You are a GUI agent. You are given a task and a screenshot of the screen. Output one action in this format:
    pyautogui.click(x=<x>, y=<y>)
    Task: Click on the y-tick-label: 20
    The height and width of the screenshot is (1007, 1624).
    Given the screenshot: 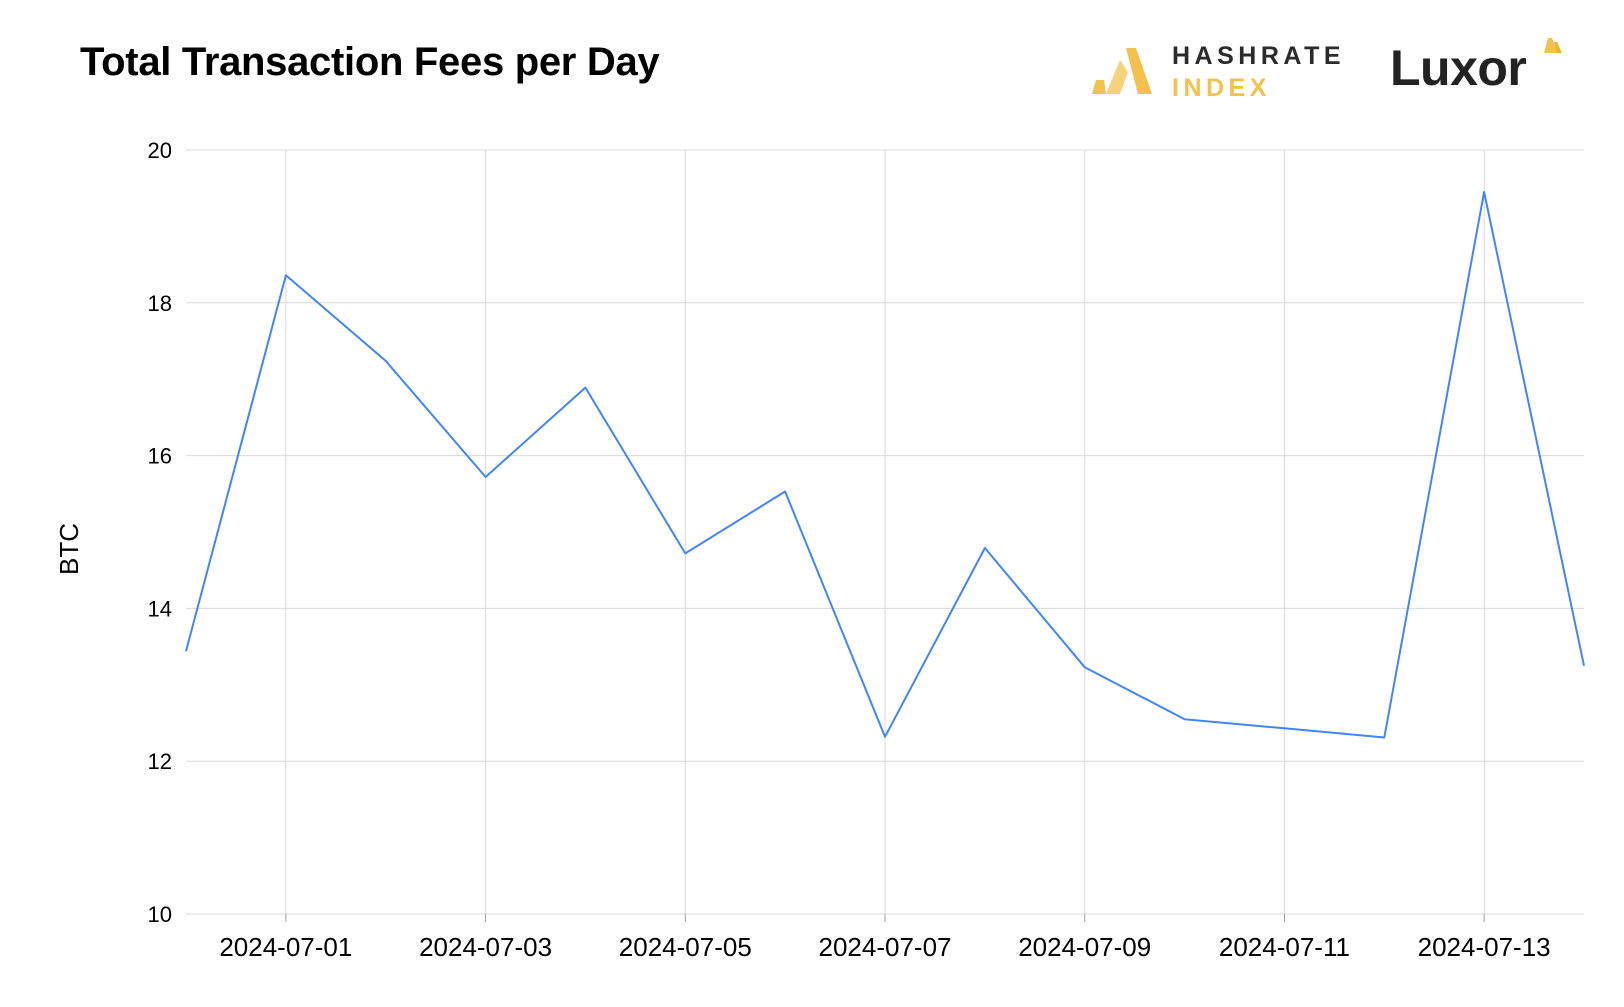 What is the action you would take?
    pyautogui.click(x=160, y=150)
    